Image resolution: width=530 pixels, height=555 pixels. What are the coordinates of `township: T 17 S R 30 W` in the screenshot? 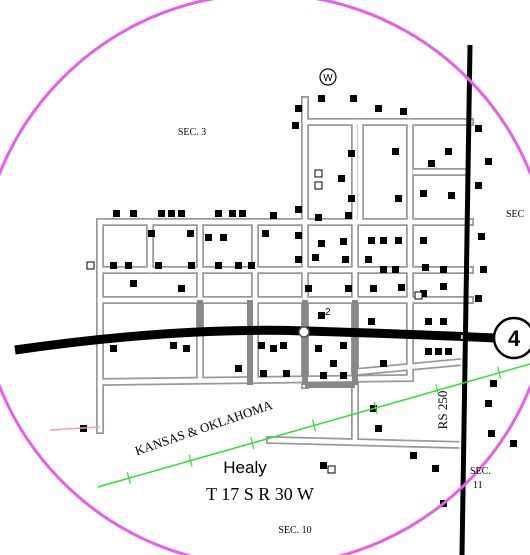 It's located at (260, 494).